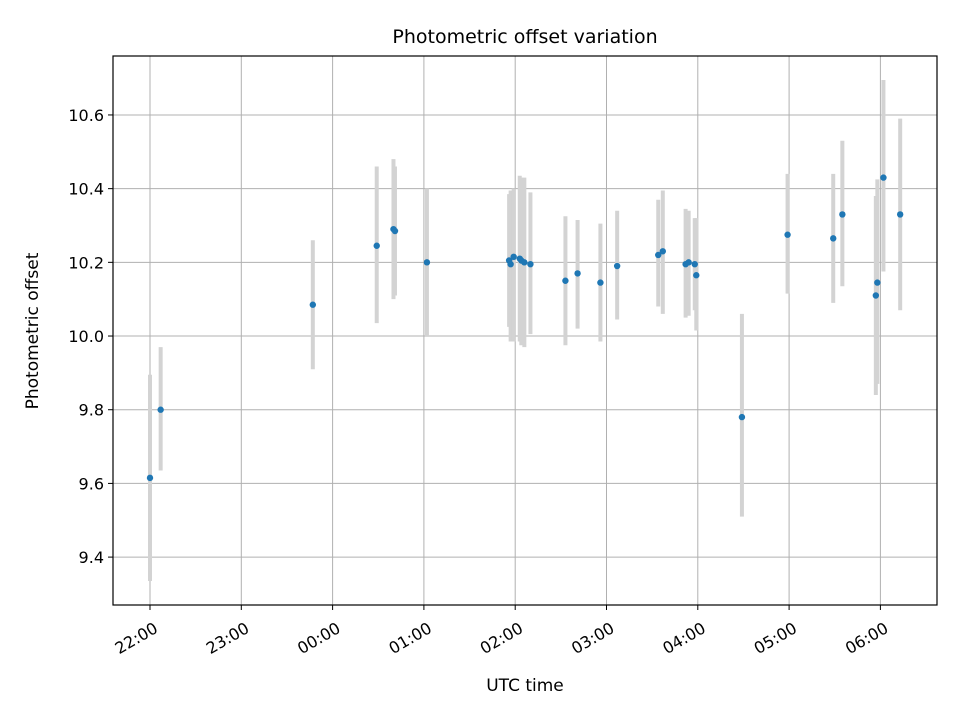  What do you see at coordinates (86, 336) in the screenshot?
I see `y-tick-label: 10.0` at bounding box center [86, 336].